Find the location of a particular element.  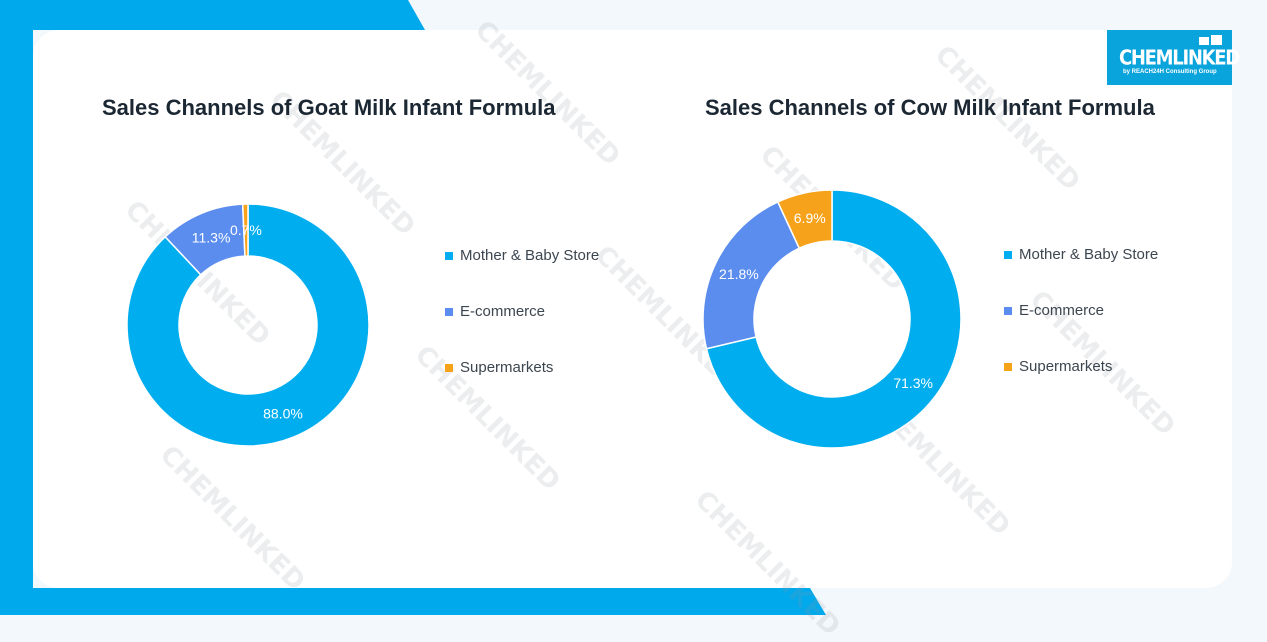

slice-mother-baby-store-cow is located at coordinates (833, 319).